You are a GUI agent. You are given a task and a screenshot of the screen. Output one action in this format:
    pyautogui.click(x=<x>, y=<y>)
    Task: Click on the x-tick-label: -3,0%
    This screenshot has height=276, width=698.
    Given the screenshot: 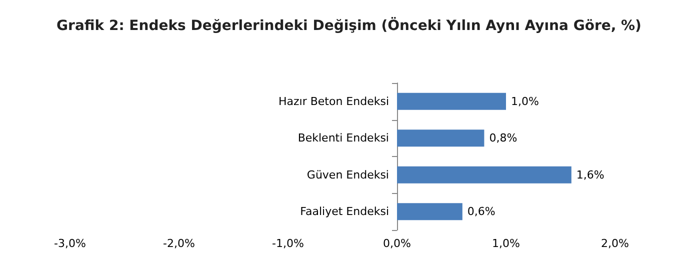 What is the action you would take?
    pyautogui.click(x=70, y=243)
    